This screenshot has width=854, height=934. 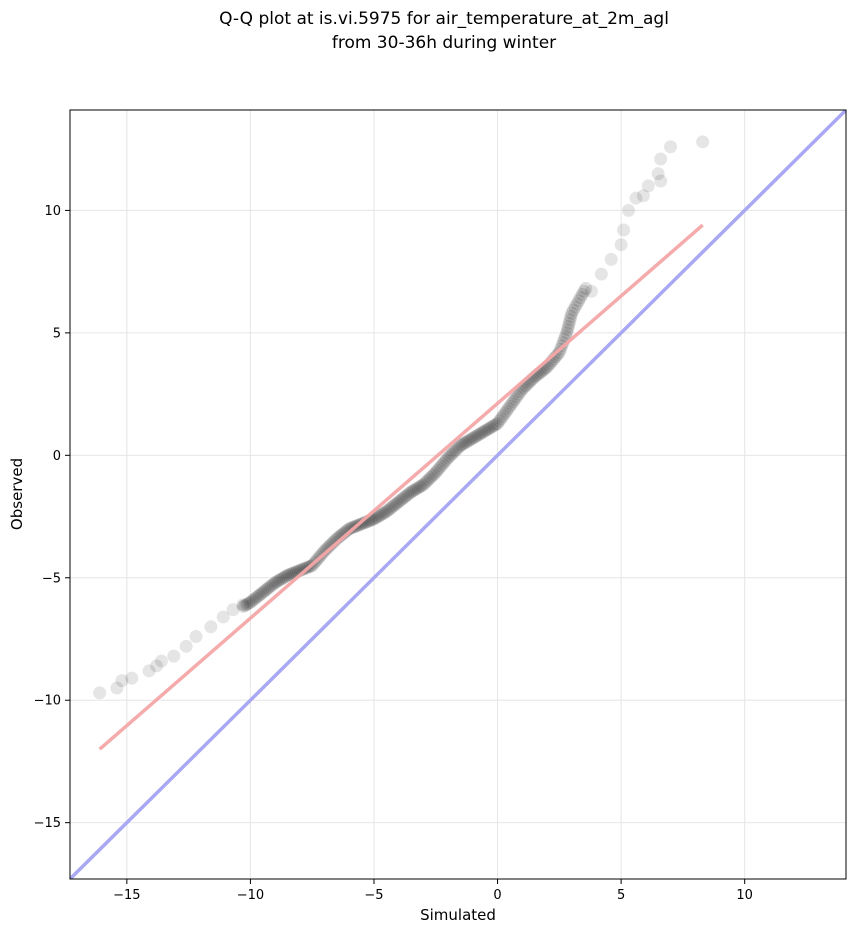 I want to click on y-axis-ticks: −15 −10 −5 0 5 10, so click(x=52, y=517).